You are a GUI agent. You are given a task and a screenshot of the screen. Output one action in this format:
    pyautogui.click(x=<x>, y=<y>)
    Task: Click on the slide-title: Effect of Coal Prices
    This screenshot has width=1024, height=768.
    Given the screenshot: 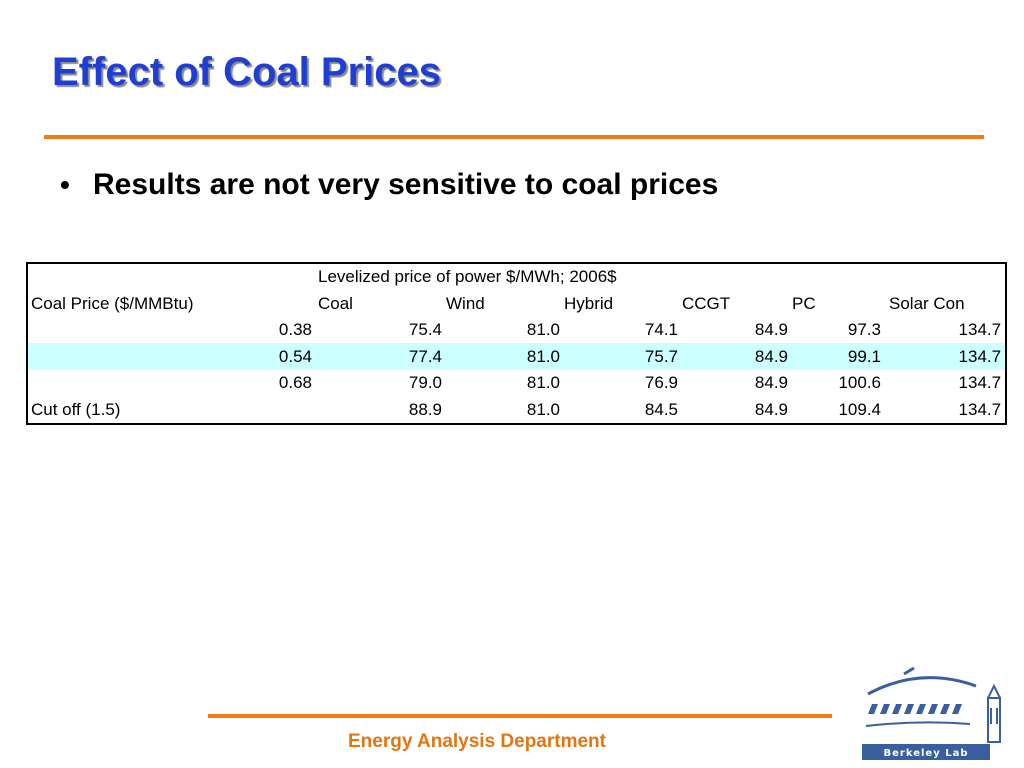 What is the action you would take?
    pyautogui.click(x=247, y=72)
    